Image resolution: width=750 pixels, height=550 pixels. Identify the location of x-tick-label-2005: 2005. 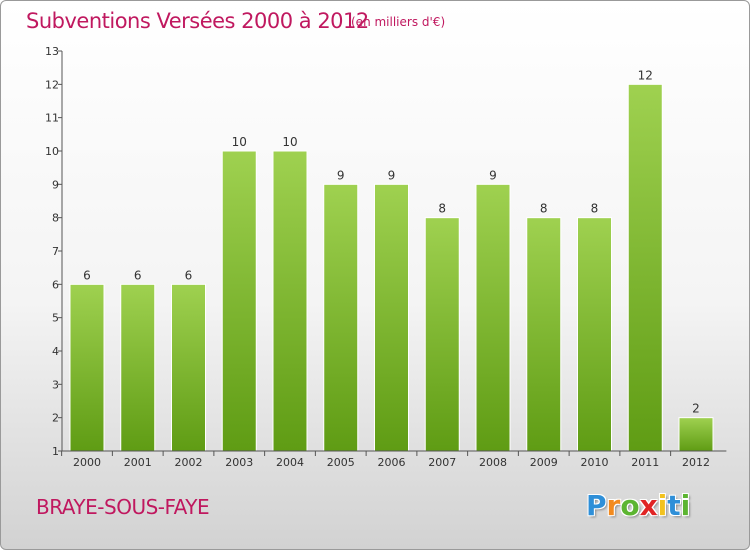
(341, 462).